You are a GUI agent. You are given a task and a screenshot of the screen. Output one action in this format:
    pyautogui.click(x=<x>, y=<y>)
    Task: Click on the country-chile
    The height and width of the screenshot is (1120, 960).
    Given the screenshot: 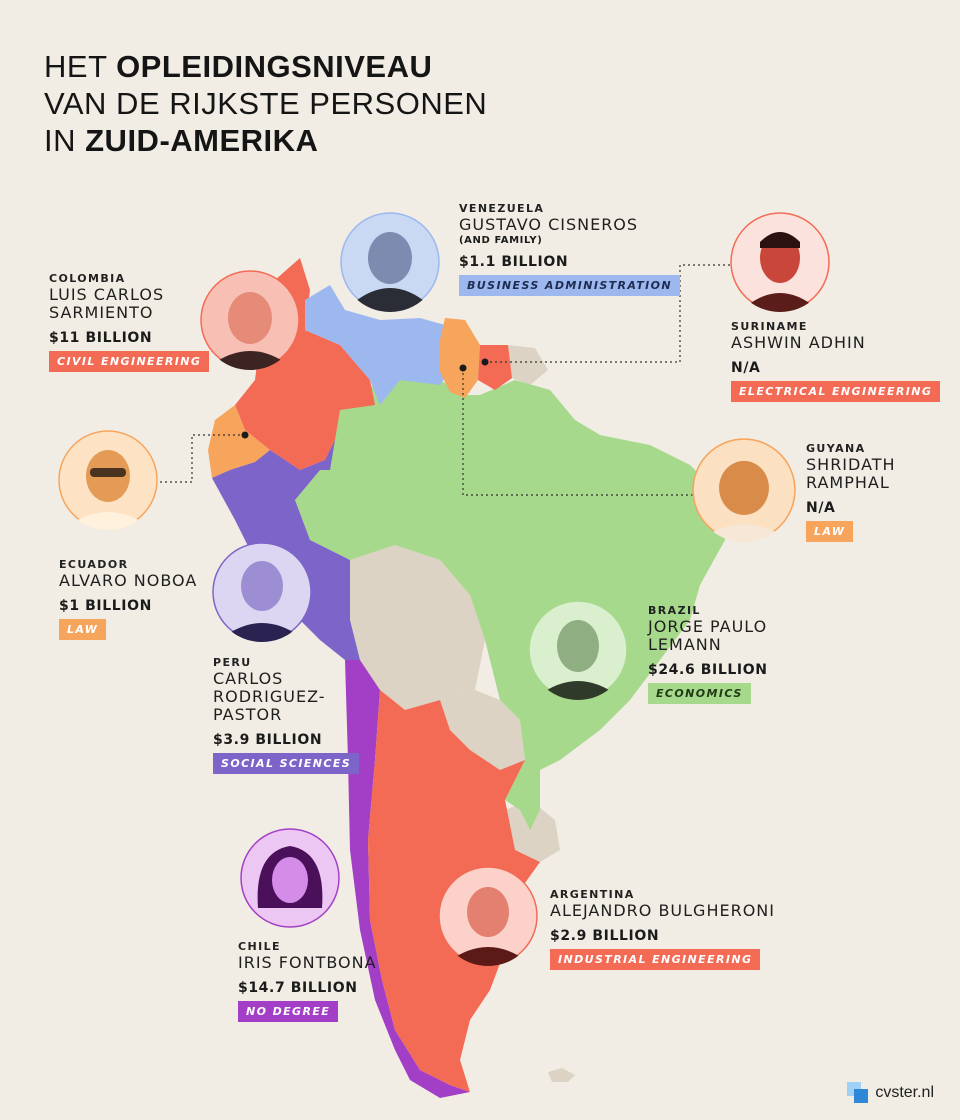 What is the action you would take?
    pyautogui.click(x=407, y=879)
    